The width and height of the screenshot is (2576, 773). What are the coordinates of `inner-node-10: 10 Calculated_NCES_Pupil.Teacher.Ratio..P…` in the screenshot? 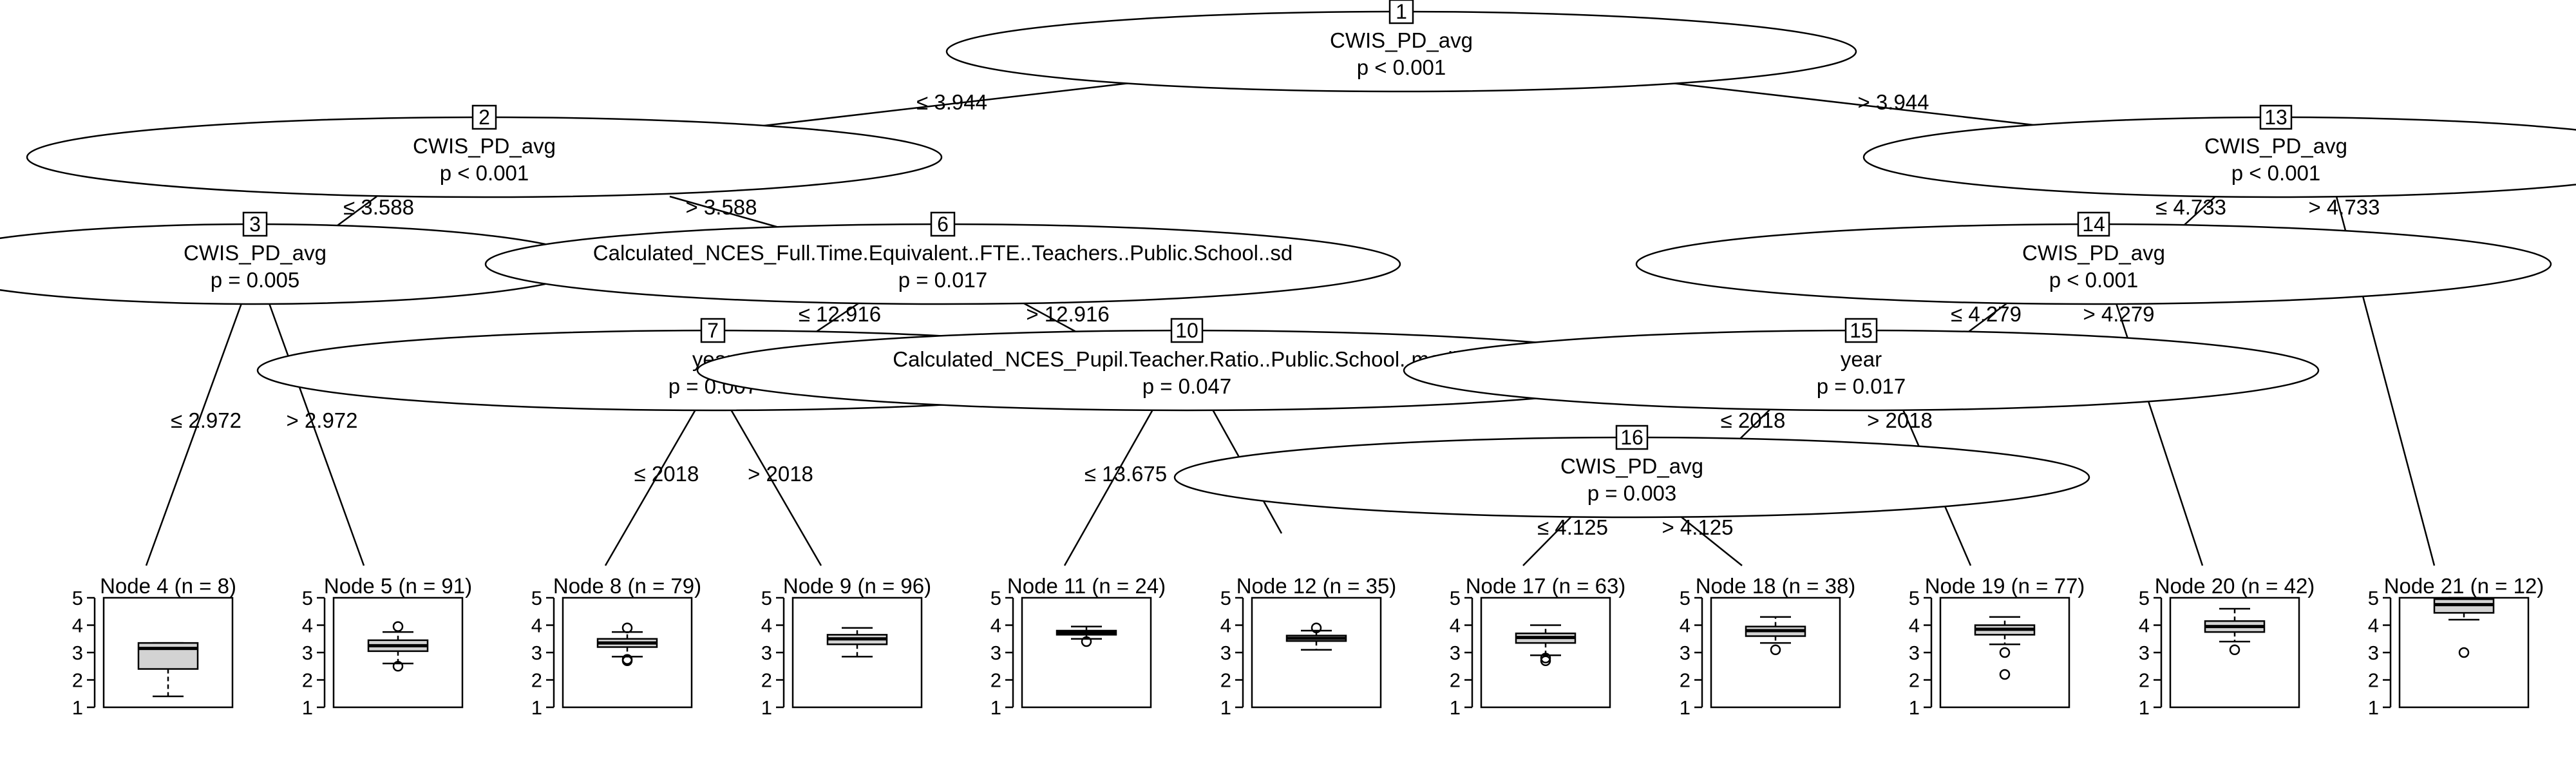 It's located at (1187, 365).